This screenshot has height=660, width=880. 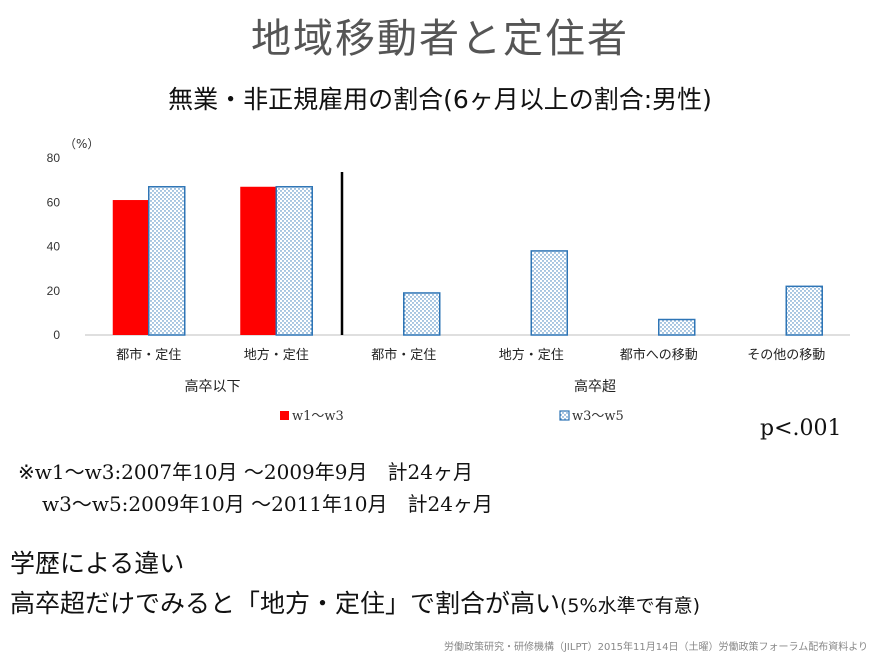 What do you see at coordinates (213, 386) in the screenshot?
I see `group-label: 高卒以下` at bounding box center [213, 386].